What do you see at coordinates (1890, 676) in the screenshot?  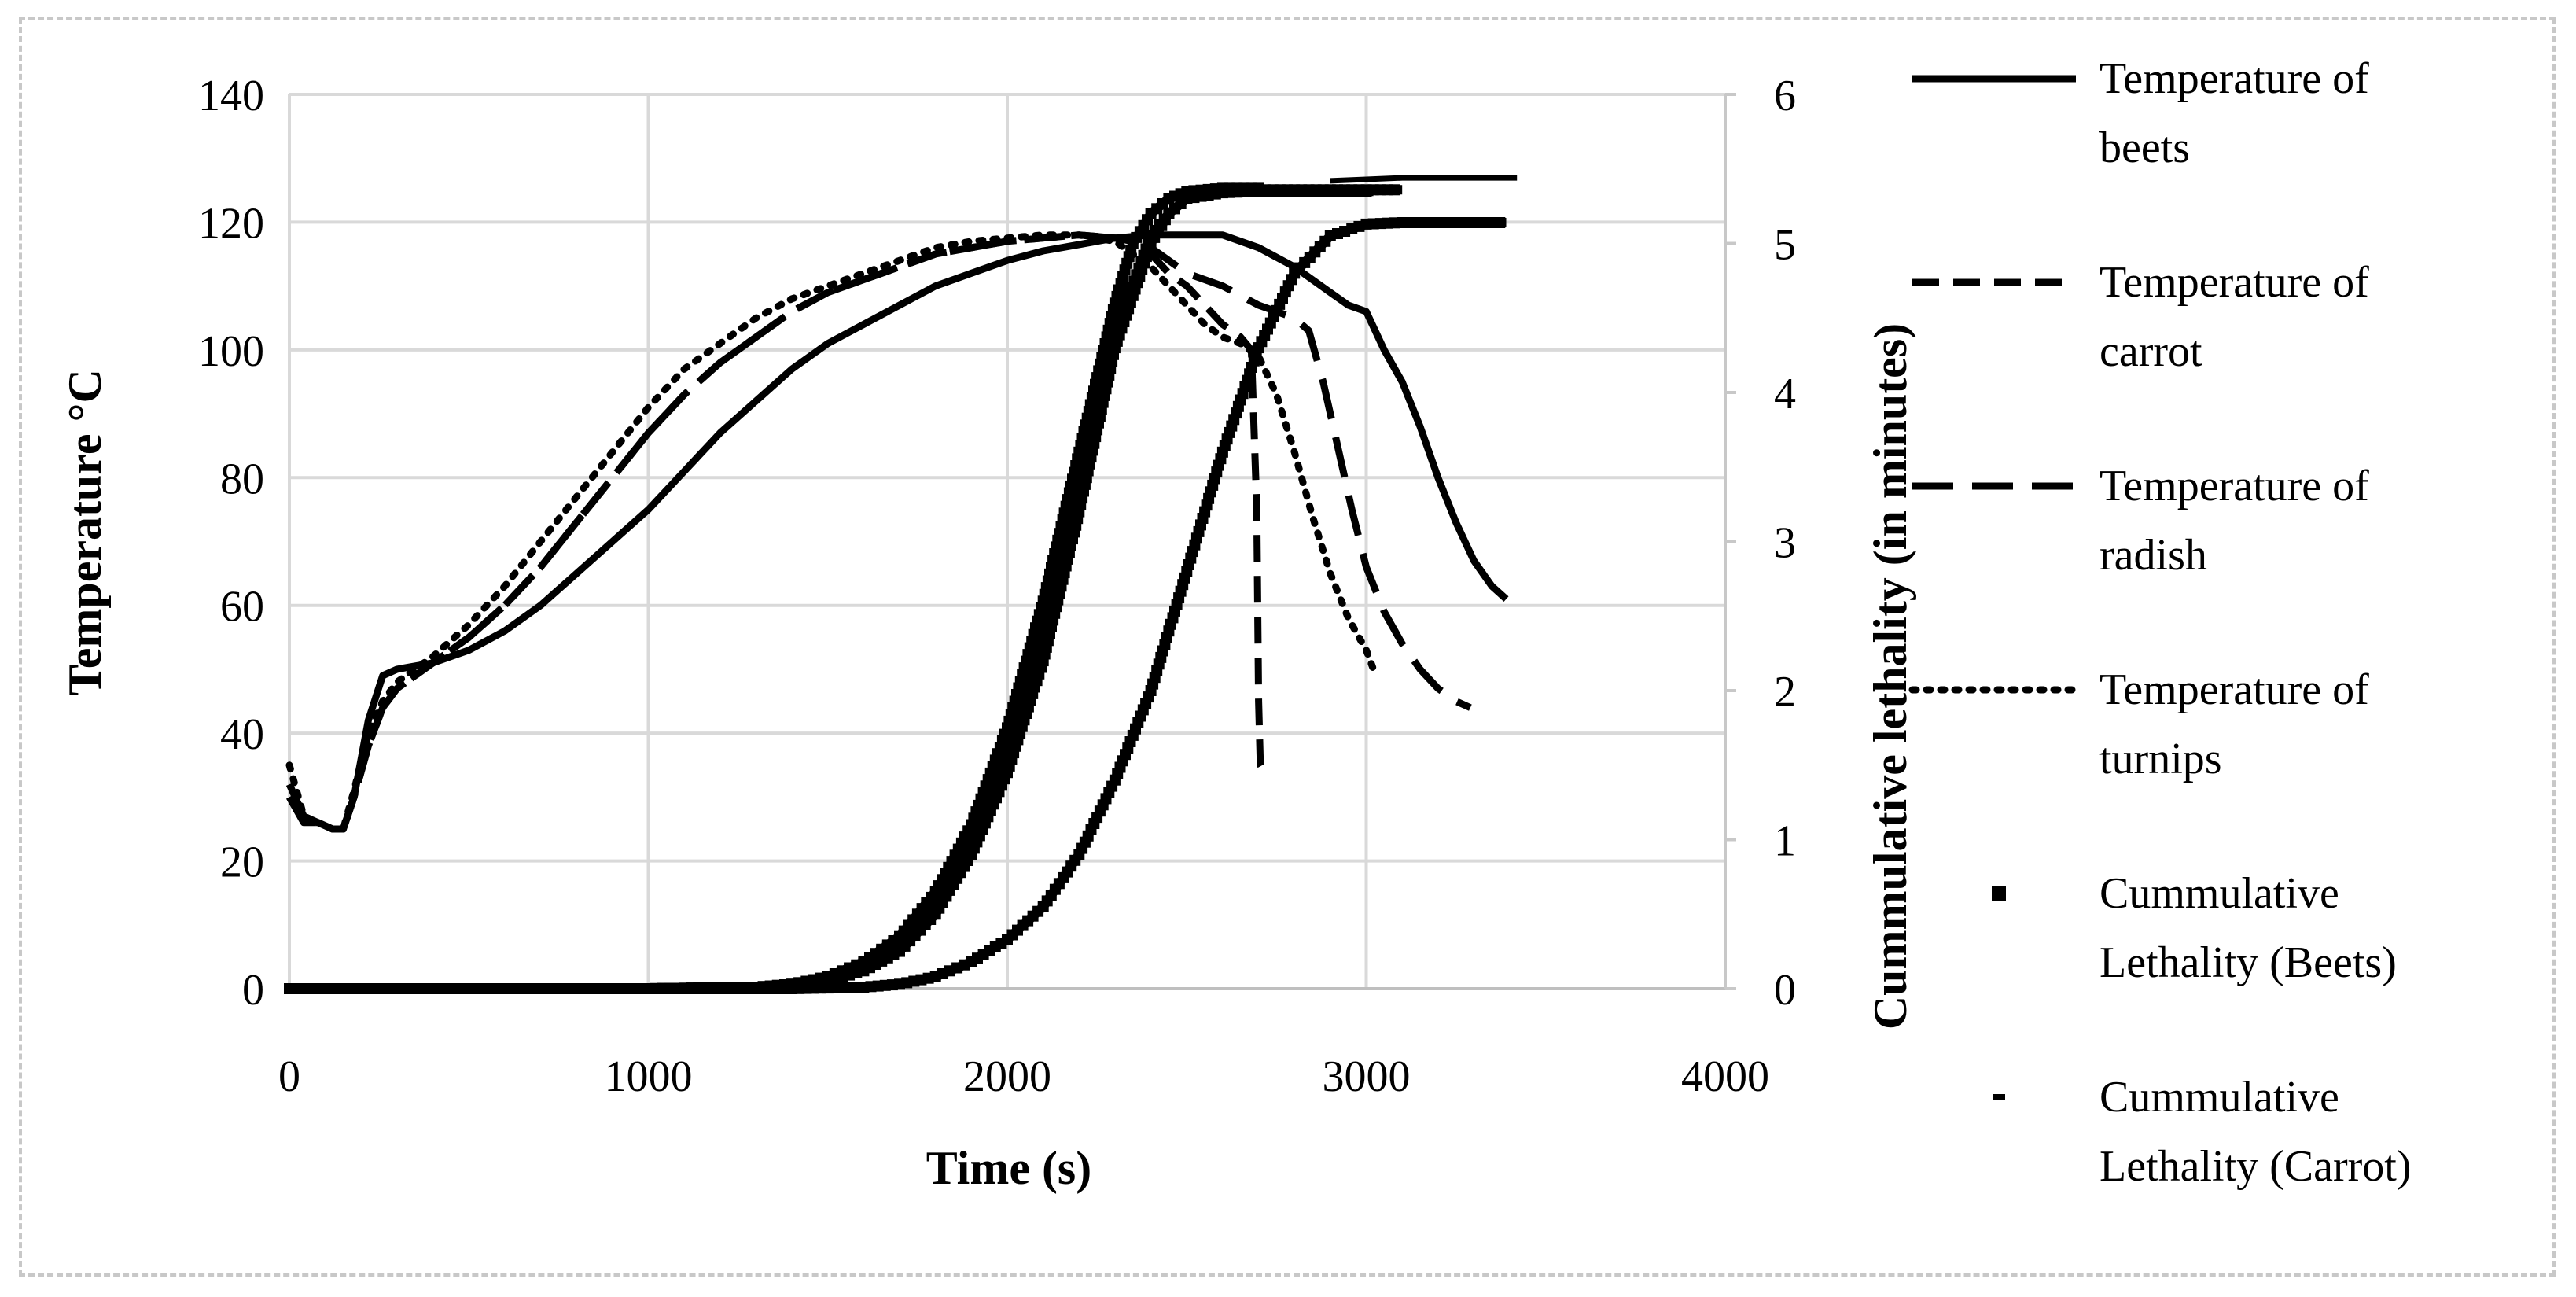 I see `y2-axis-title: Cummulative lethality (in minutes)` at bounding box center [1890, 676].